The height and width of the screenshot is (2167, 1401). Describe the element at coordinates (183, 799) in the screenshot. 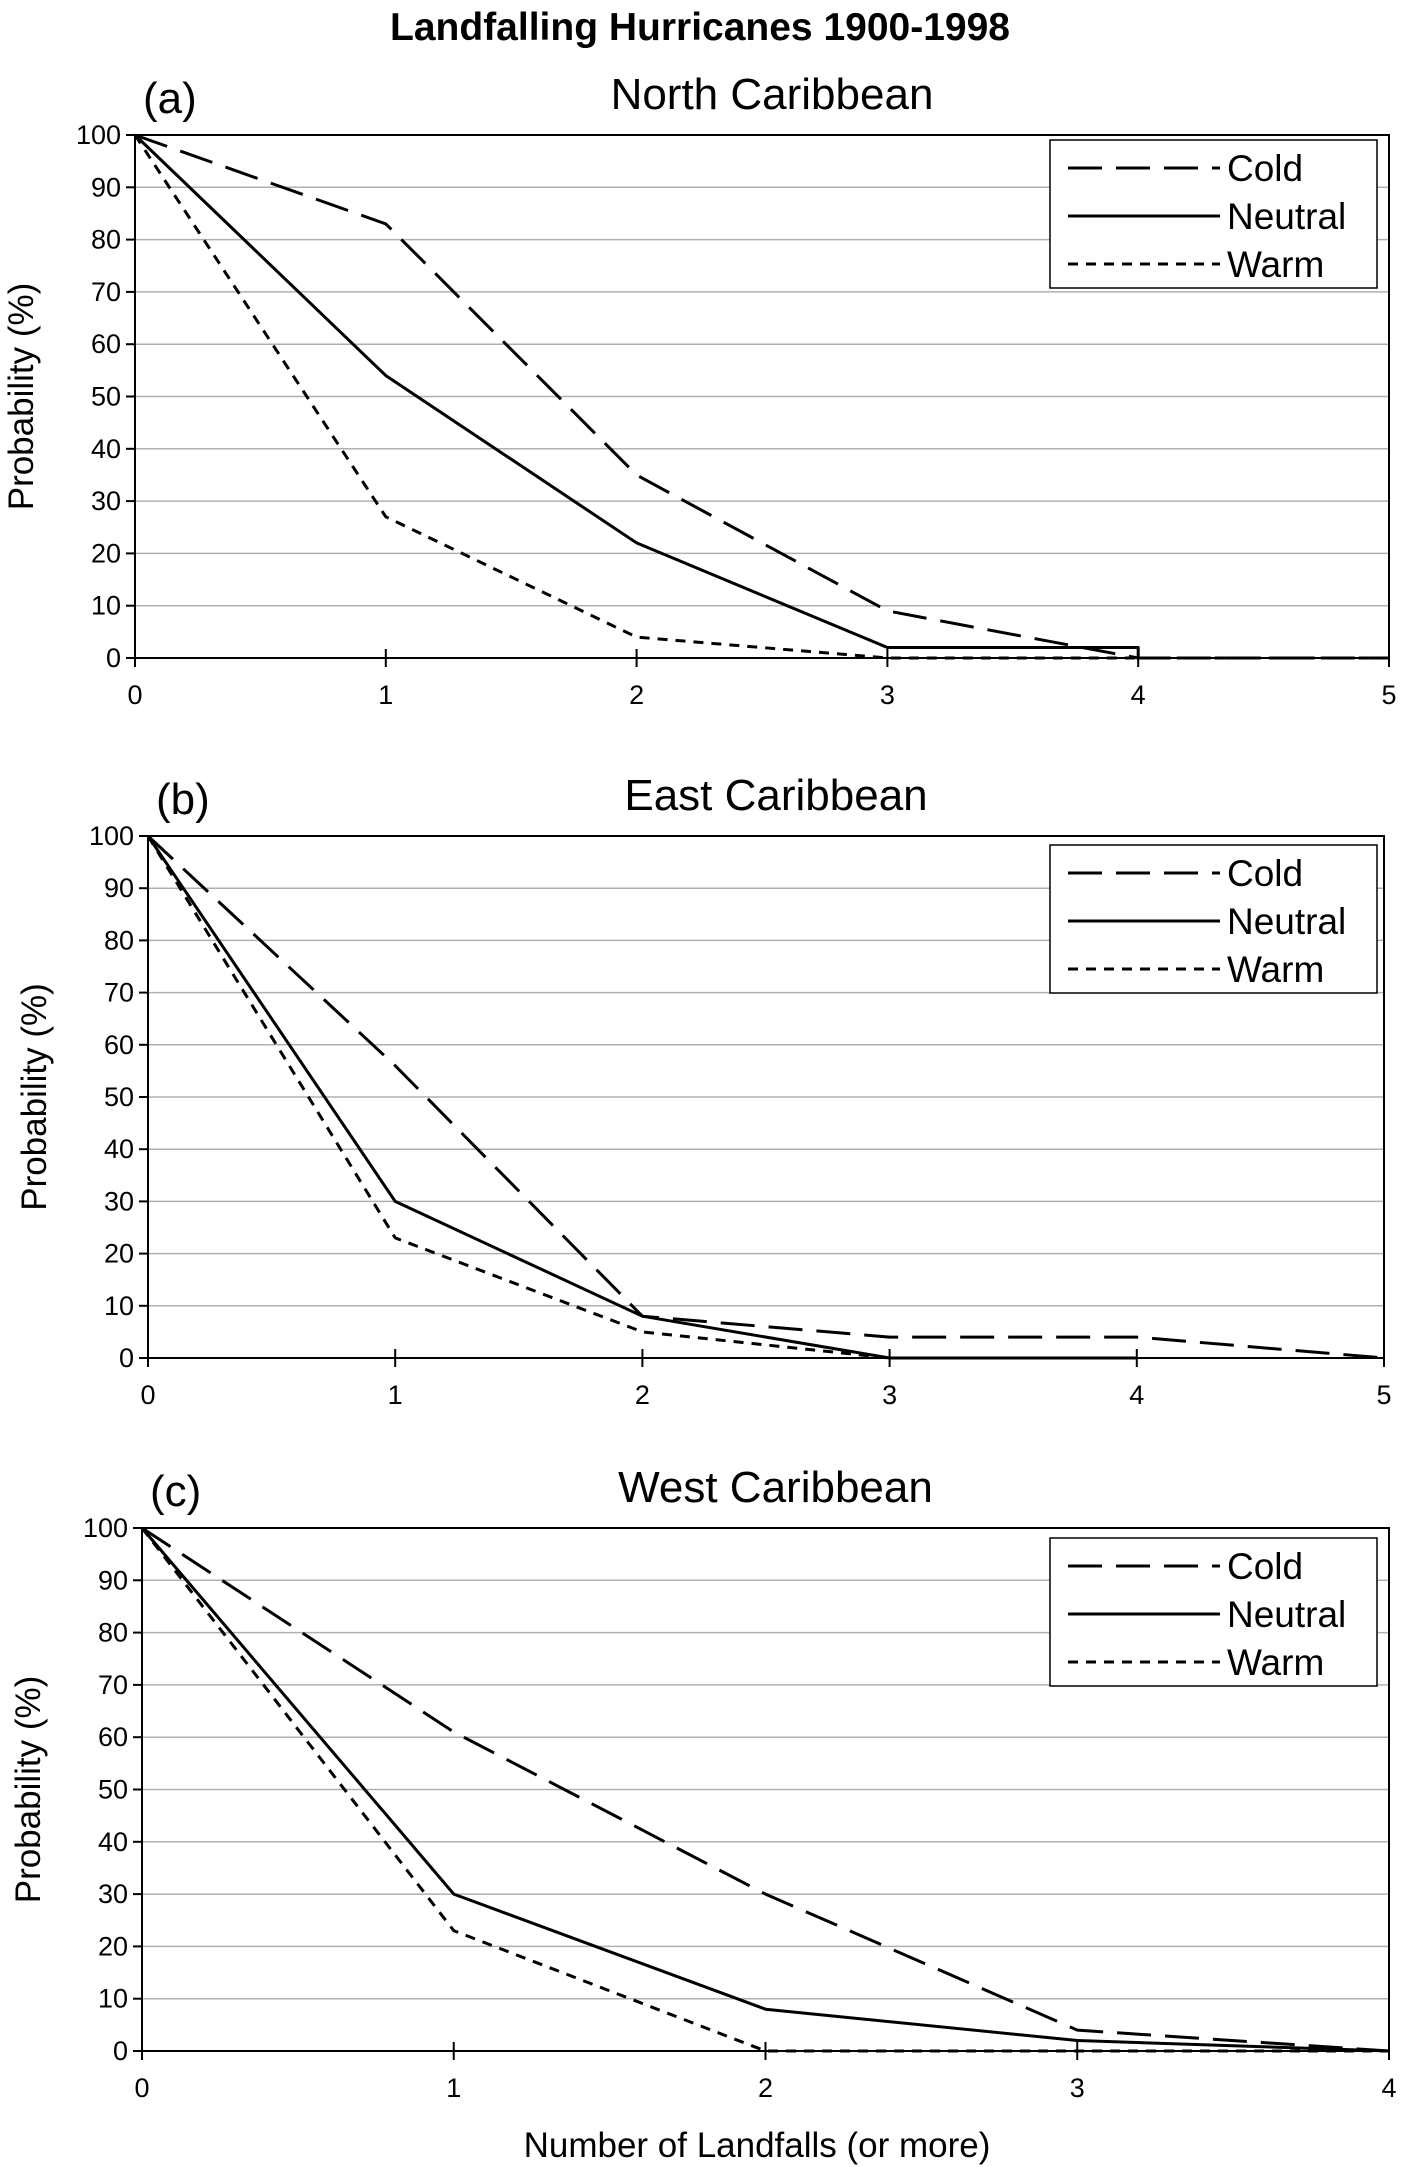

I see `panel-label: (b)` at that location.